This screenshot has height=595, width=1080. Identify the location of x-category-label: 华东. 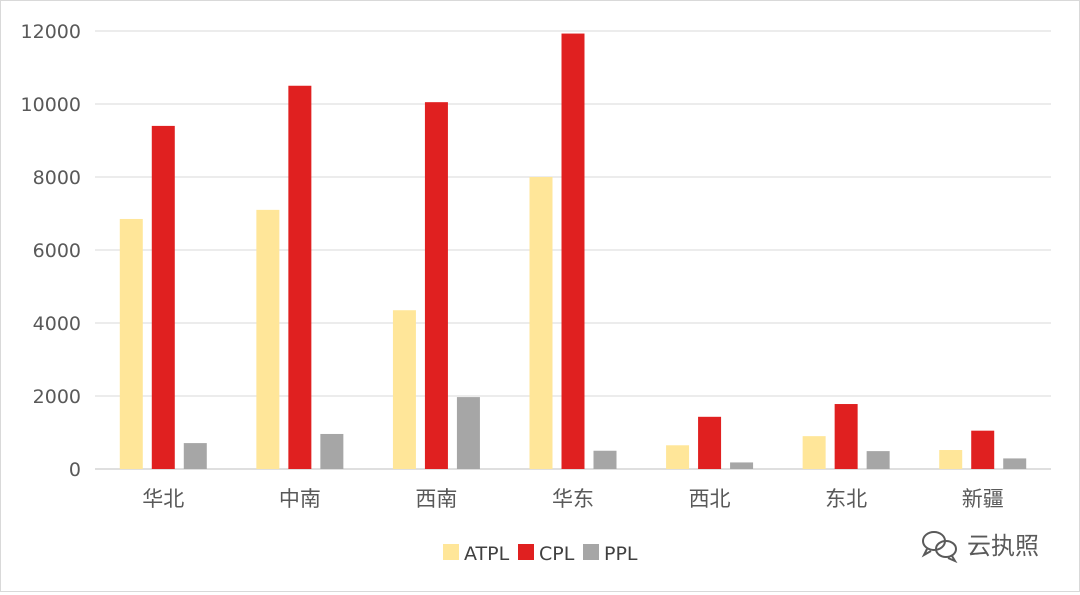
(573, 499).